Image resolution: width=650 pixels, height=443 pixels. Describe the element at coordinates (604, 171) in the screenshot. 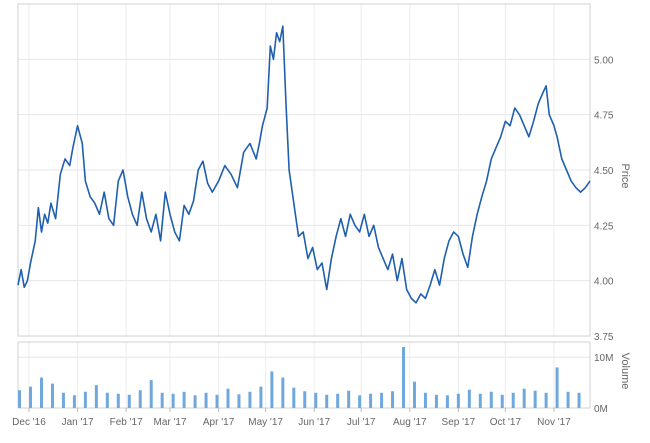

I see `price-y-tick-label: 4.50` at that location.